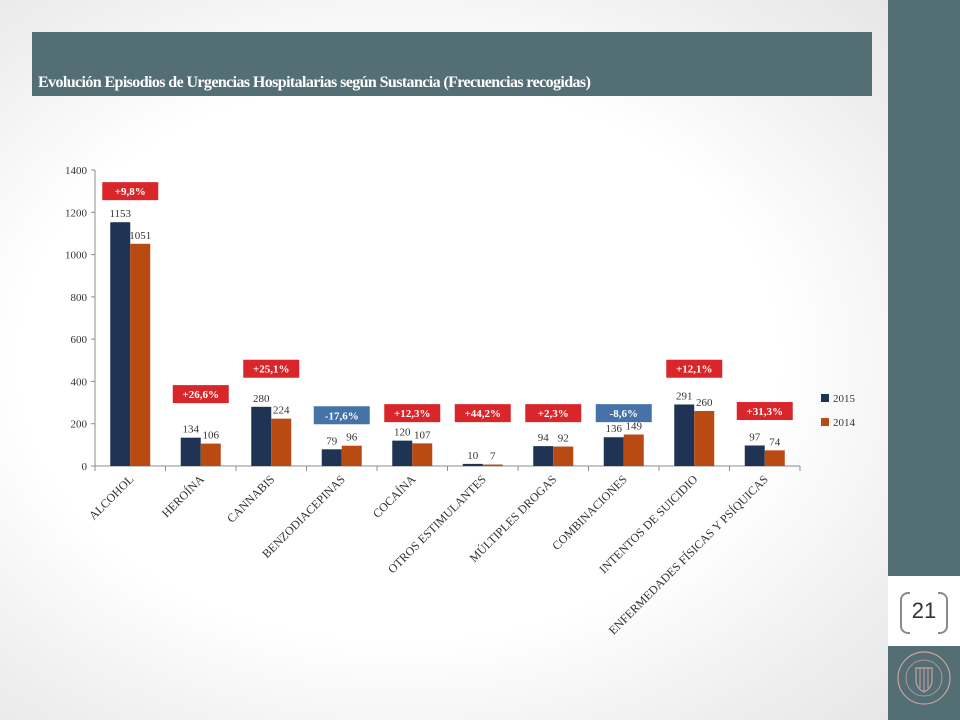 The width and height of the screenshot is (960, 720). What do you see at coordinates (79, 425) in the screenshot?
I see `y-tick-label: 200` at bounding box center [79, 425].